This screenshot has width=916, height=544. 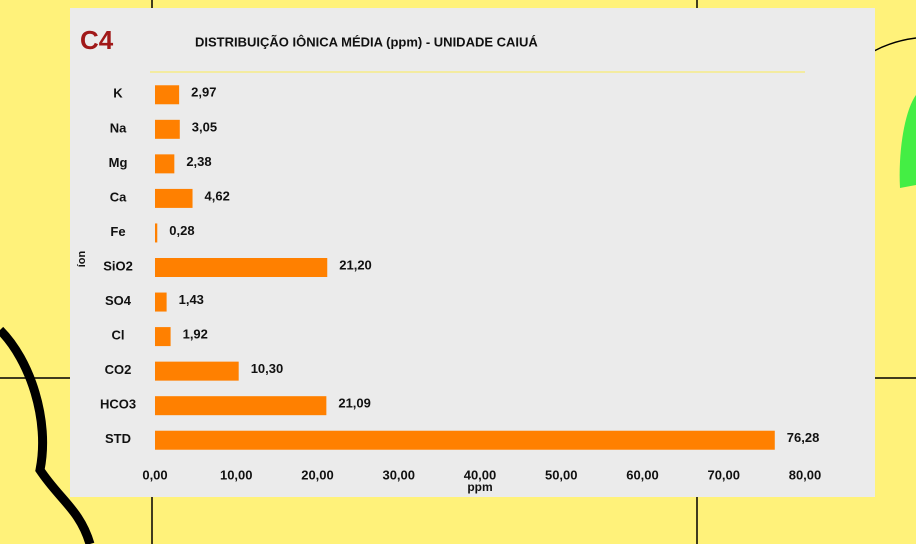 What do you see at coordinates (723, 474) in the screenshot?
I see `x-tick-label: 70,00` at bounding box center [723, 474].